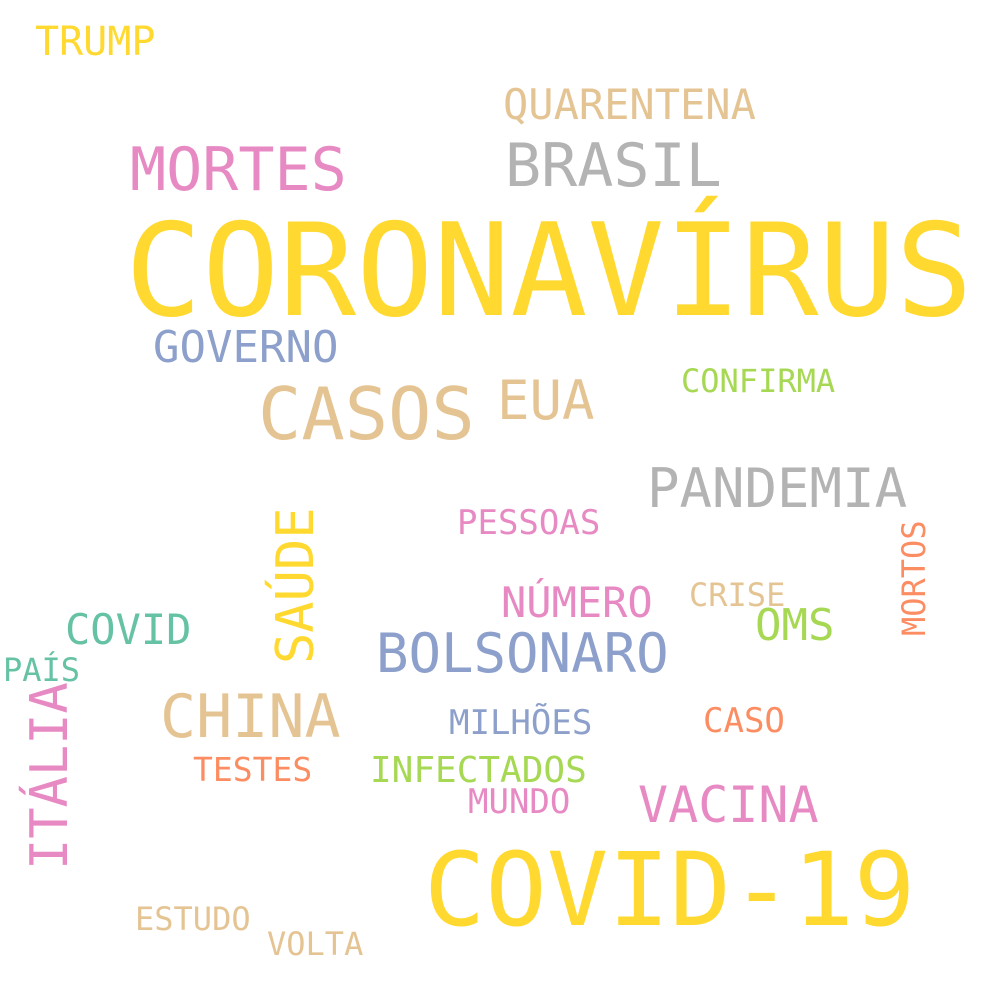 The height and width of the screenshot is (1000, 1000). I want to click on word-infectados: INFECTADOS, so click(478, 770).